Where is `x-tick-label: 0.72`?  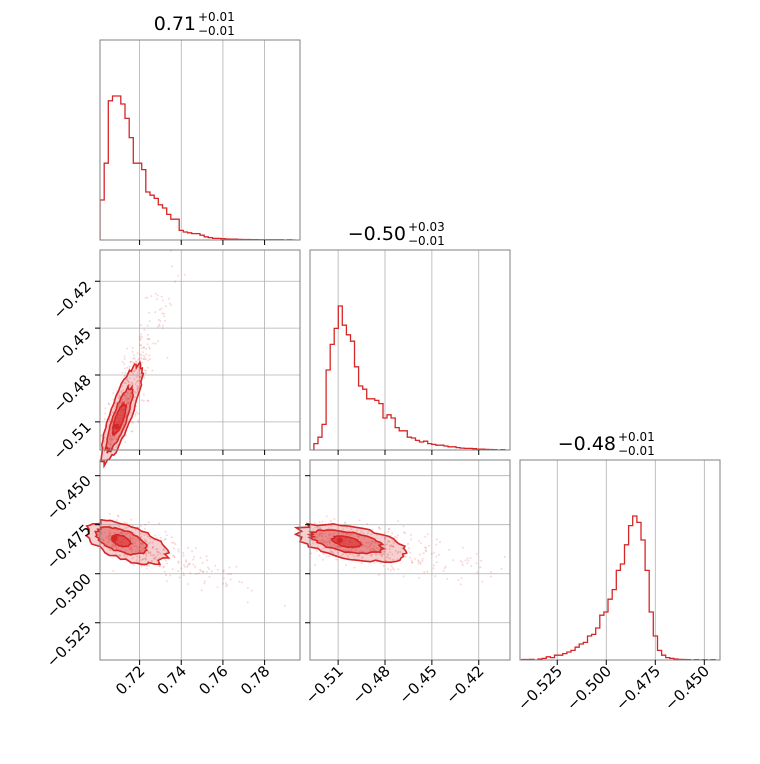 x-tick-label: 0.72 is located at coordinates (130, 680).